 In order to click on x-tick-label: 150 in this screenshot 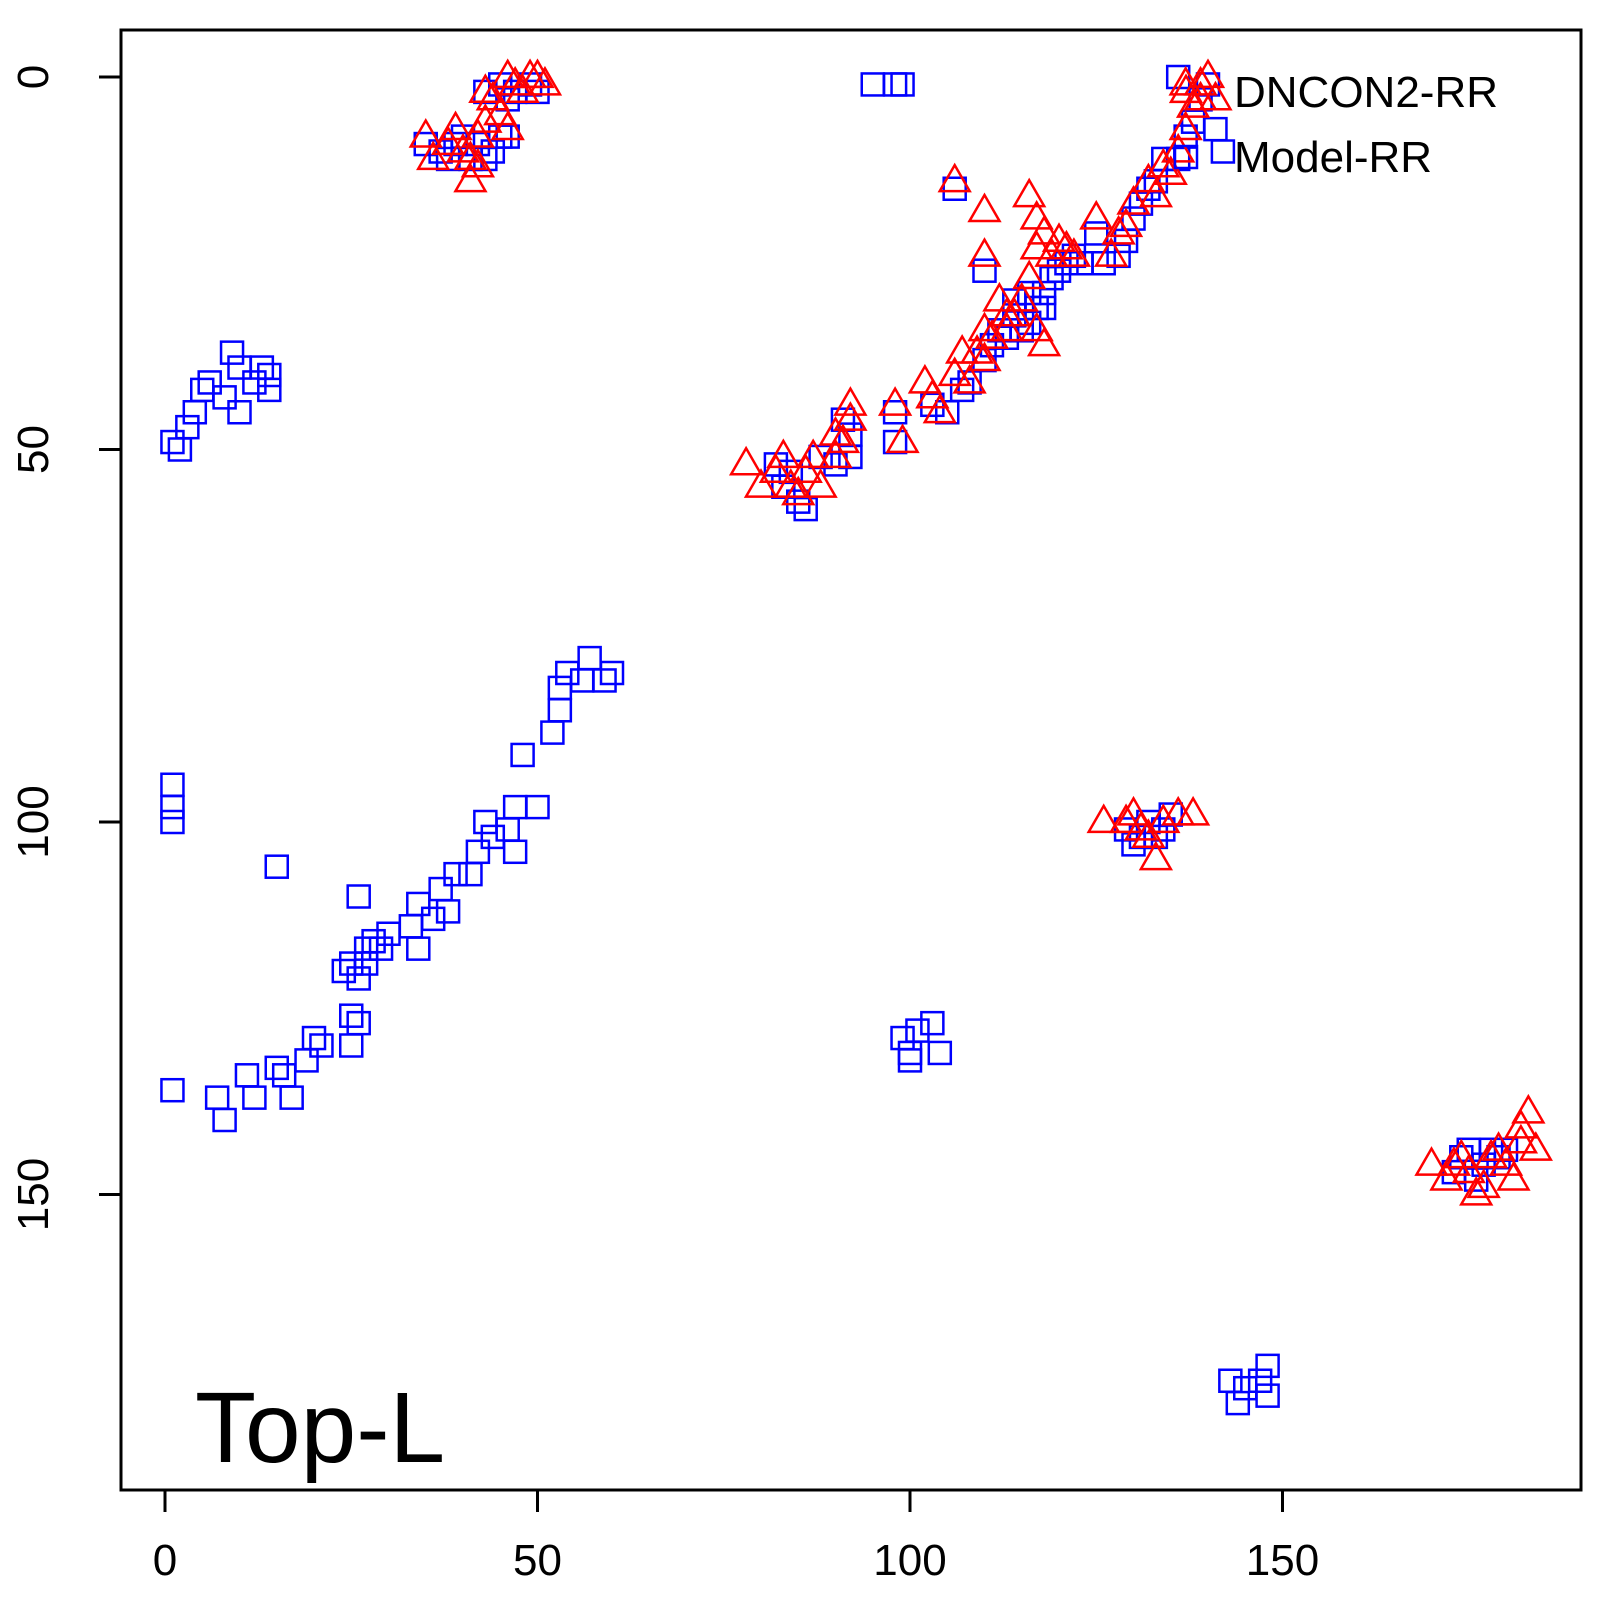, I will do `click(1282, 1560)`.